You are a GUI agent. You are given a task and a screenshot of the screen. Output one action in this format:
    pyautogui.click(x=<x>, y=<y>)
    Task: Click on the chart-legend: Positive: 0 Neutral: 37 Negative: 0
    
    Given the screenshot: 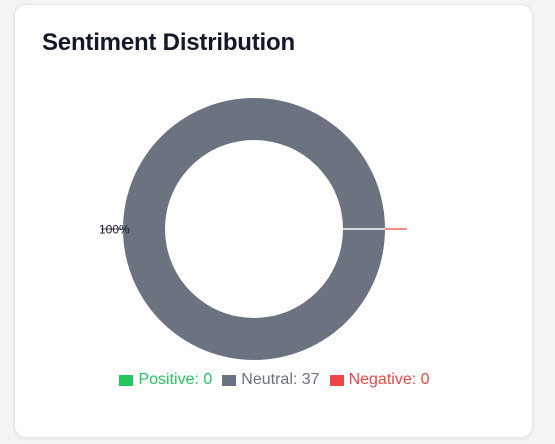 What is the action you would take?
    pyautogui.click(x=274, y=380)
    